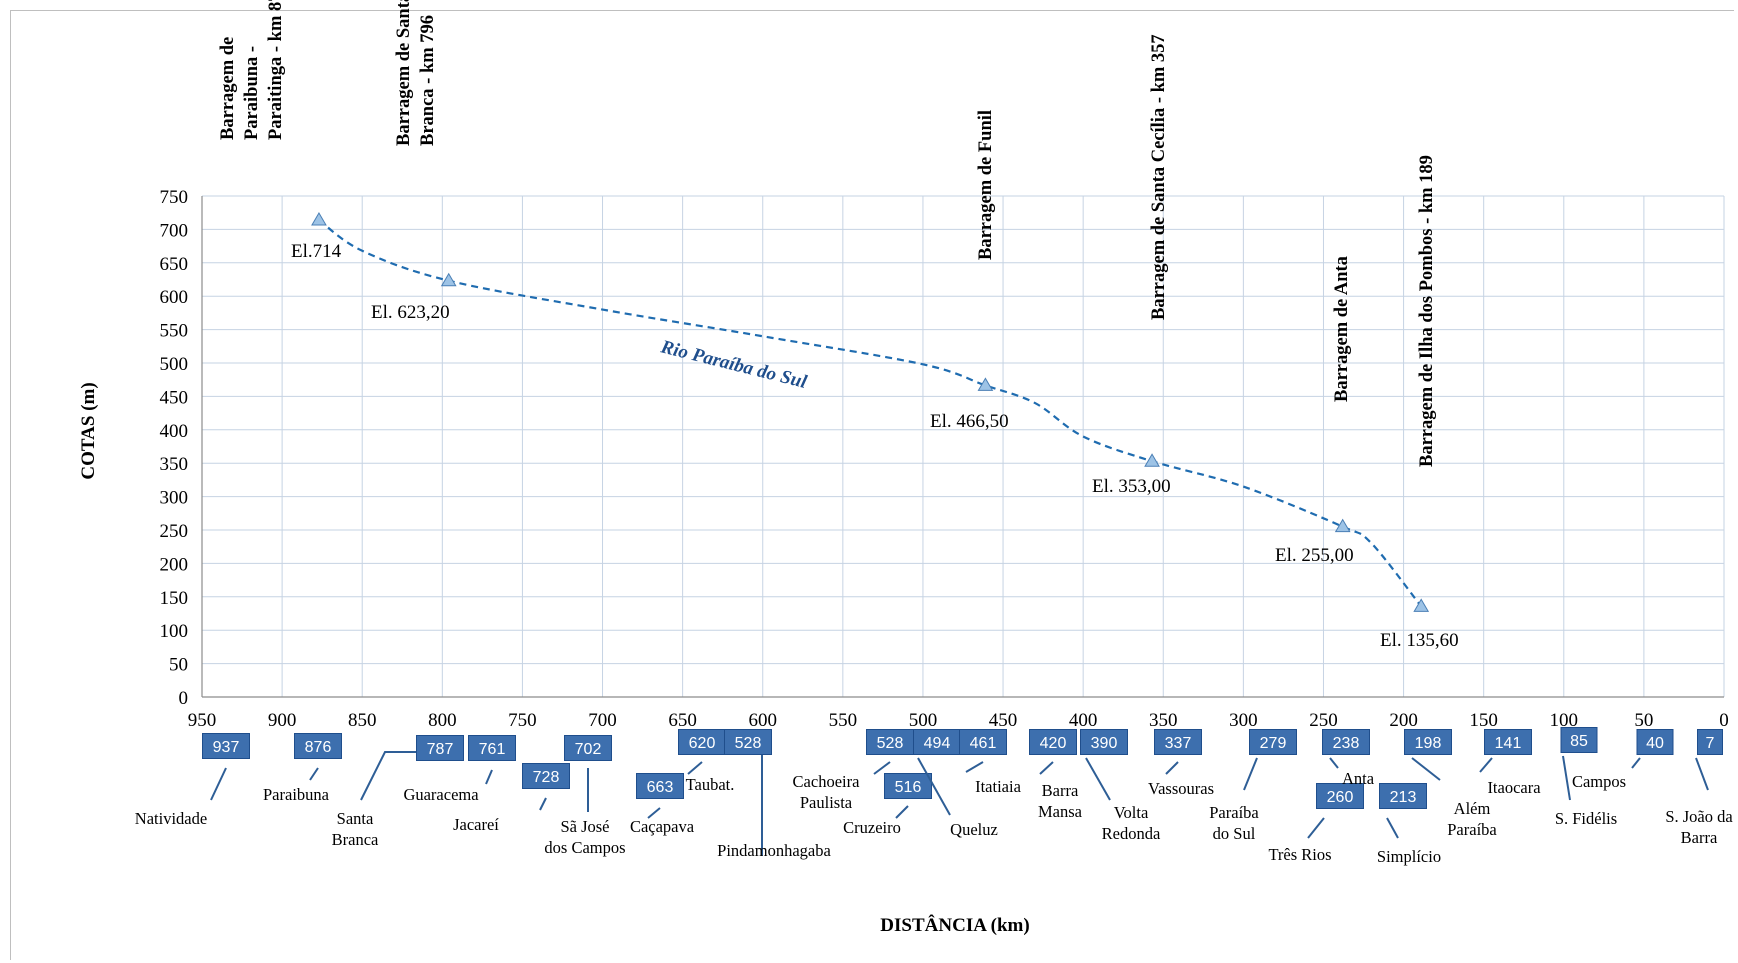  What do you see at coordinates (174, 531) in the screenshot?
I see `y-tick-label: 250` at bounding box center [174, 531].